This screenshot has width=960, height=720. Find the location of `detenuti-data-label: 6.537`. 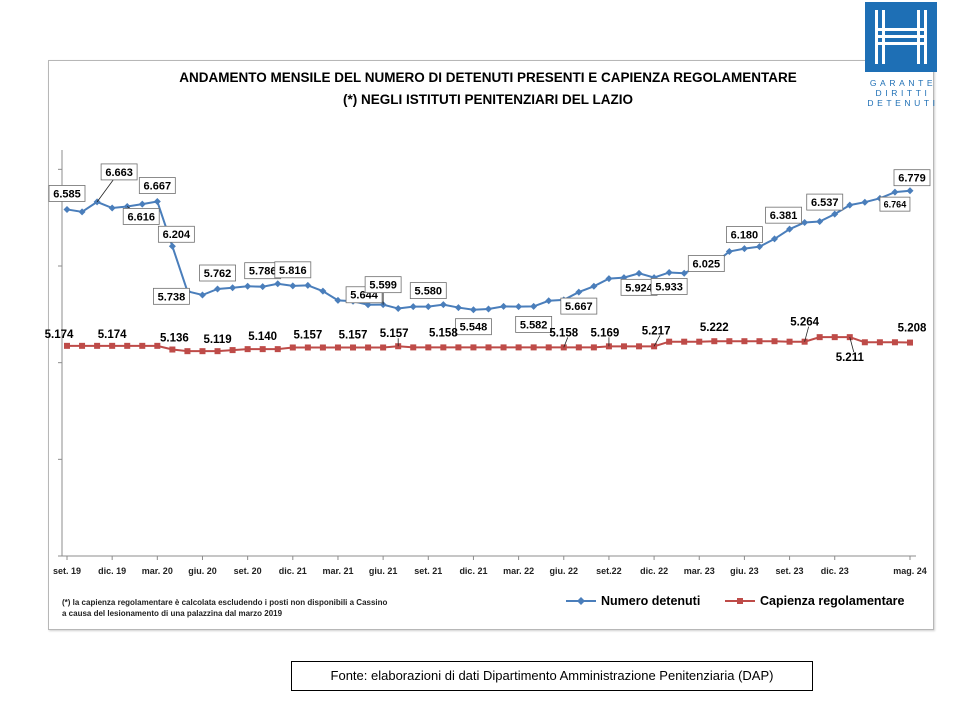

detenuti-data-label: 6.537 is located at coordinates (825, 203).